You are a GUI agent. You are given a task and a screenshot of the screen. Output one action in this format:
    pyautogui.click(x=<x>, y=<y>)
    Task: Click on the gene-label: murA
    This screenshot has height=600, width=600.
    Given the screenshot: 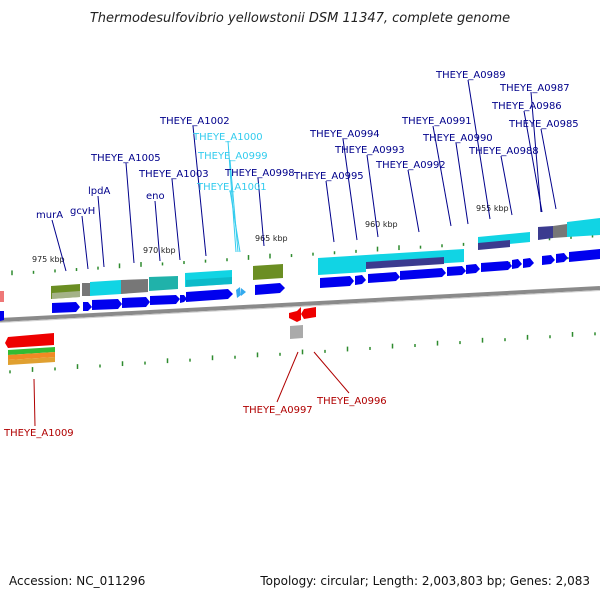 What is the action you would take?
    pyautogui.click(x=49, y=215)
    